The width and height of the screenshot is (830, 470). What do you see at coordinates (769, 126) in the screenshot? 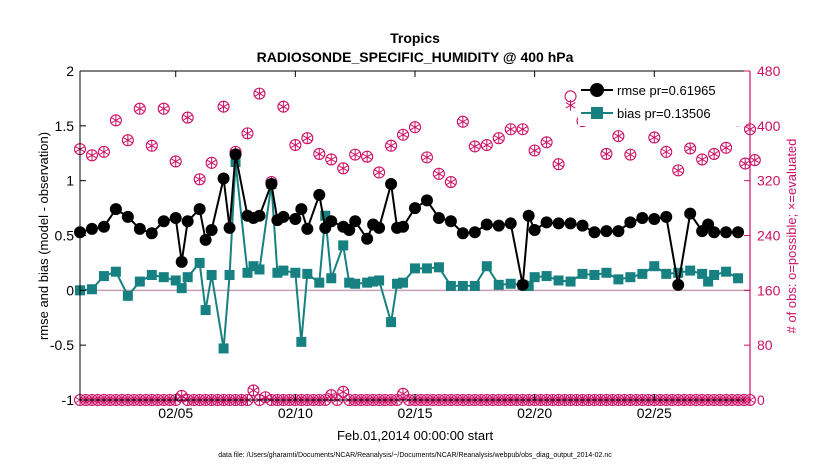
I see `y2-tick-label: 400` at bounding box center [769, 126].